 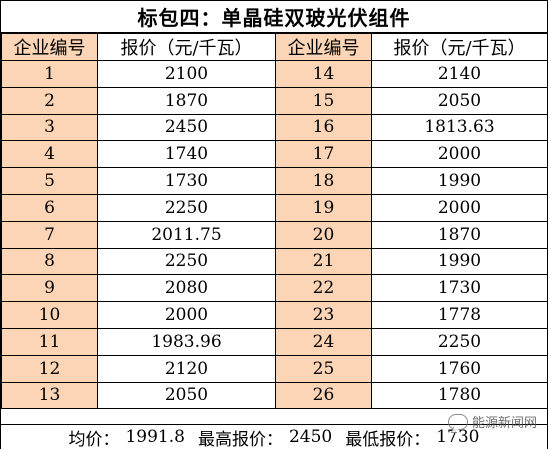 What do you see at coordinates (49, 315) in the screenshot?
I see `company-id-cell: 10` at bounding box center [49, 315].